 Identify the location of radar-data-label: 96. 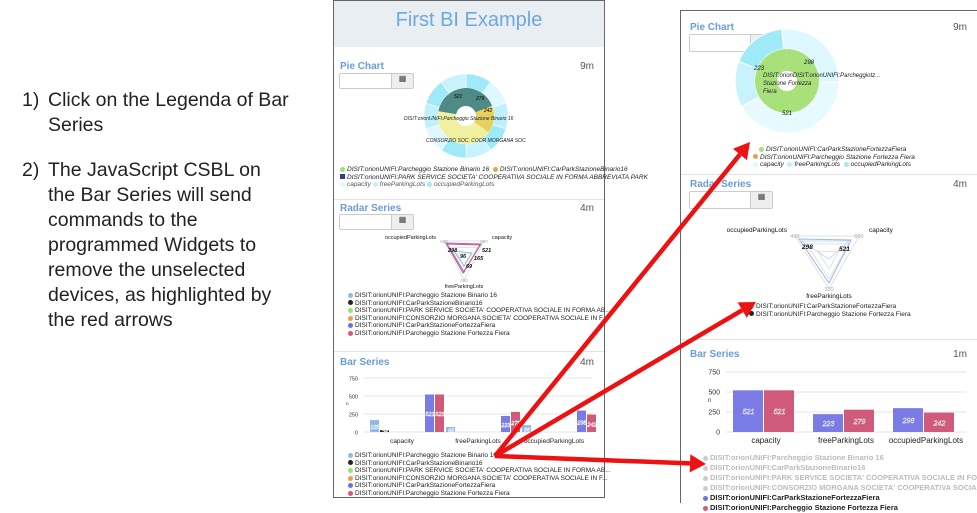
(463, 257).